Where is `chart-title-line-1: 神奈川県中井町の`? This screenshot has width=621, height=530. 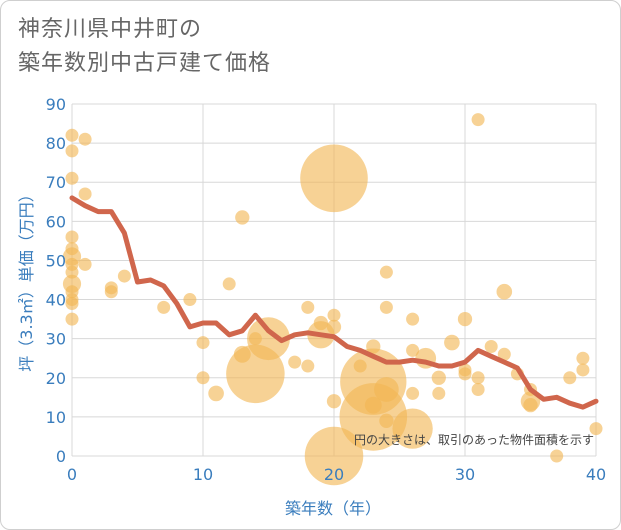 chart-title-line-1: 神奈川県中井町の is located at coordinates (110, 29).